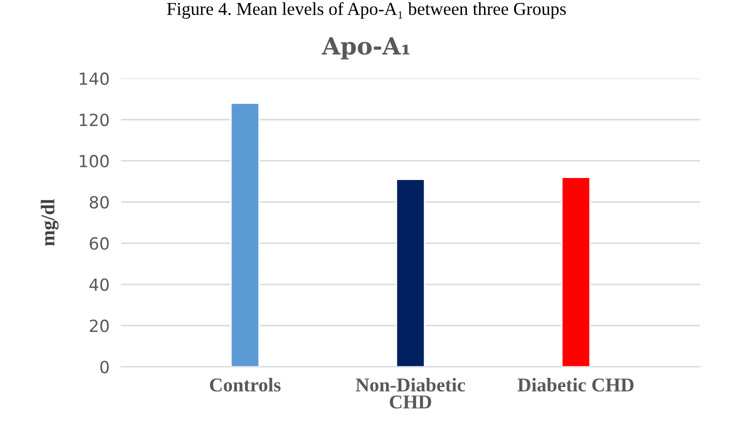 Image resolution: width=733 pixels, height=424 pixels. What do you see at coordinates (576, 385) in the screenshot?
I see `x-tick-label: Diabetic CHD` at bounding box center [576, 385].